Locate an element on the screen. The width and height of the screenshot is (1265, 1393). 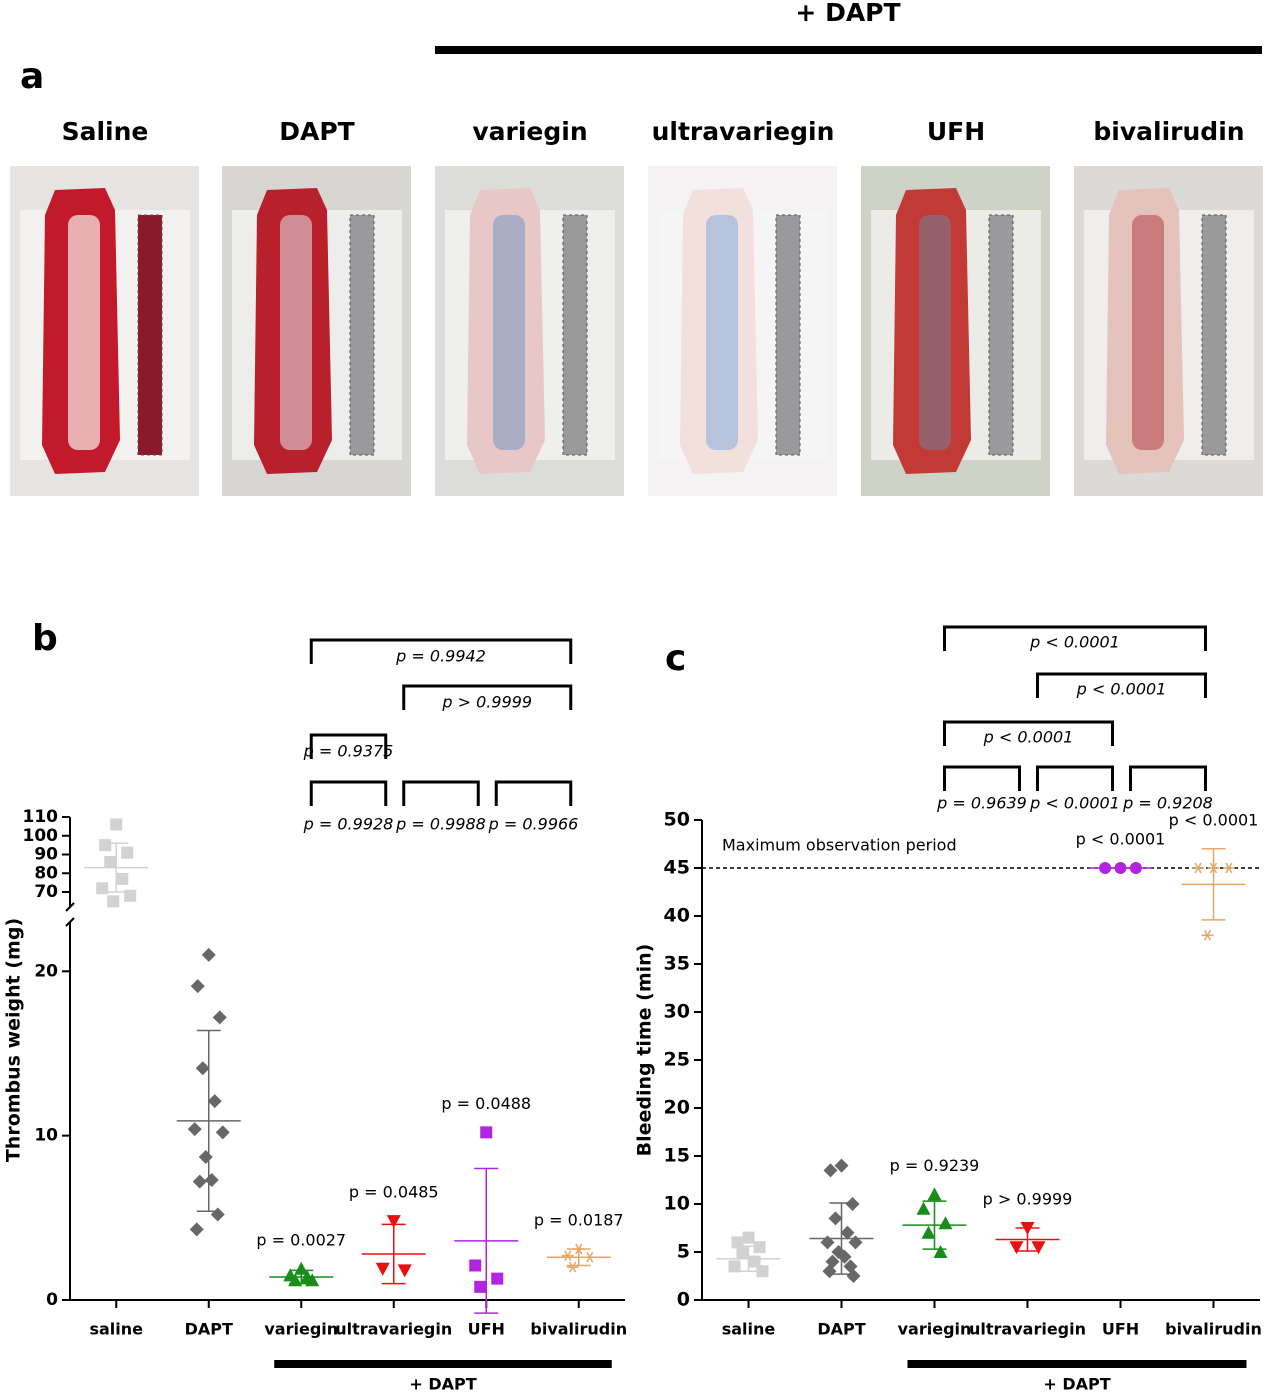
p-label: p > 0.9999 is located at coordinates (1028, 1199).